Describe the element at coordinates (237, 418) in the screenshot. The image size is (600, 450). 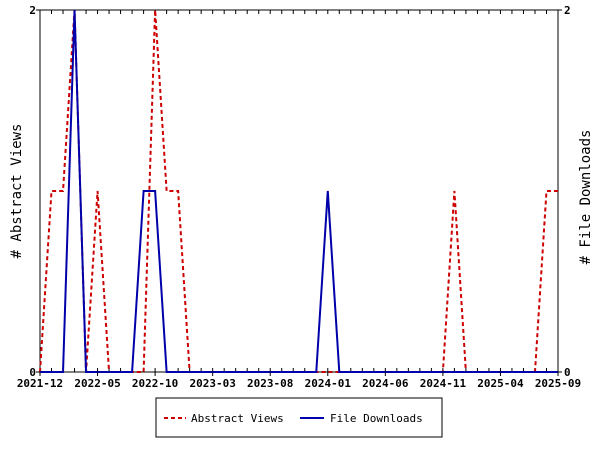
I see `legend-label-abstract-views: Abstract Views` at that location.